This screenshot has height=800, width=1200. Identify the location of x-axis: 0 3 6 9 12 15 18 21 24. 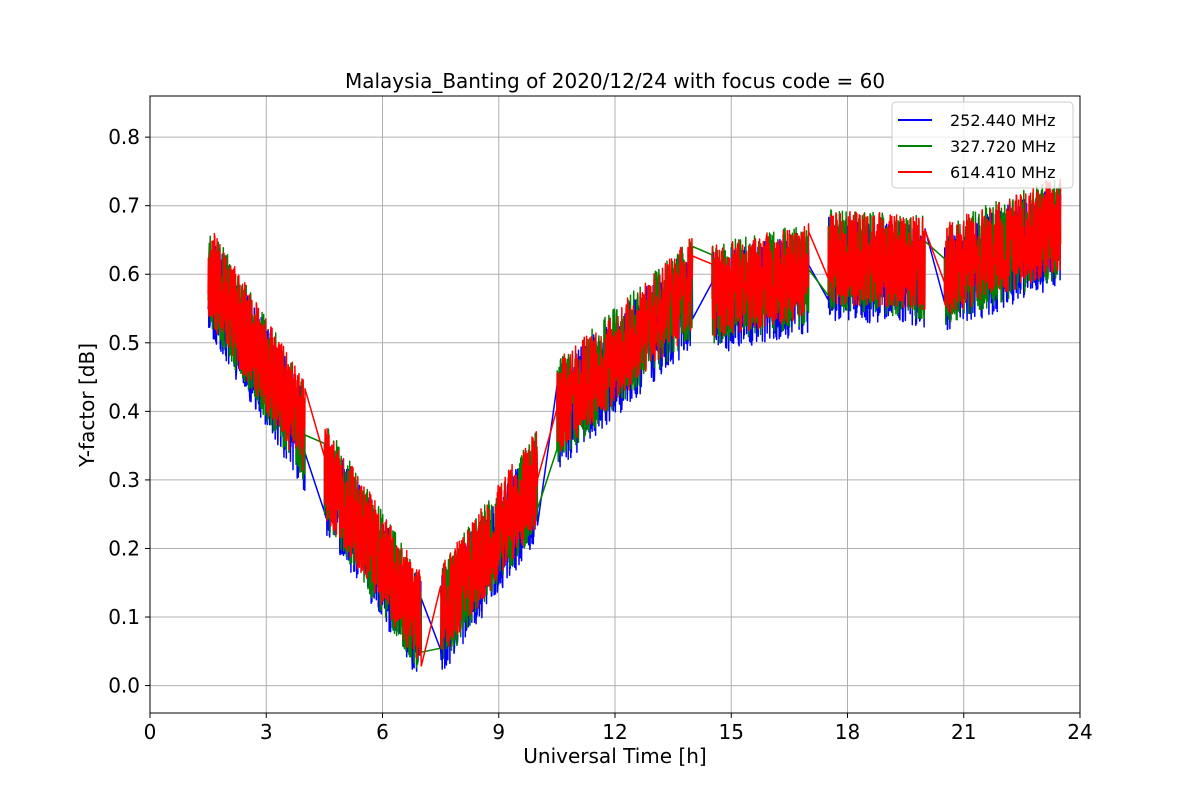
(618, 728).